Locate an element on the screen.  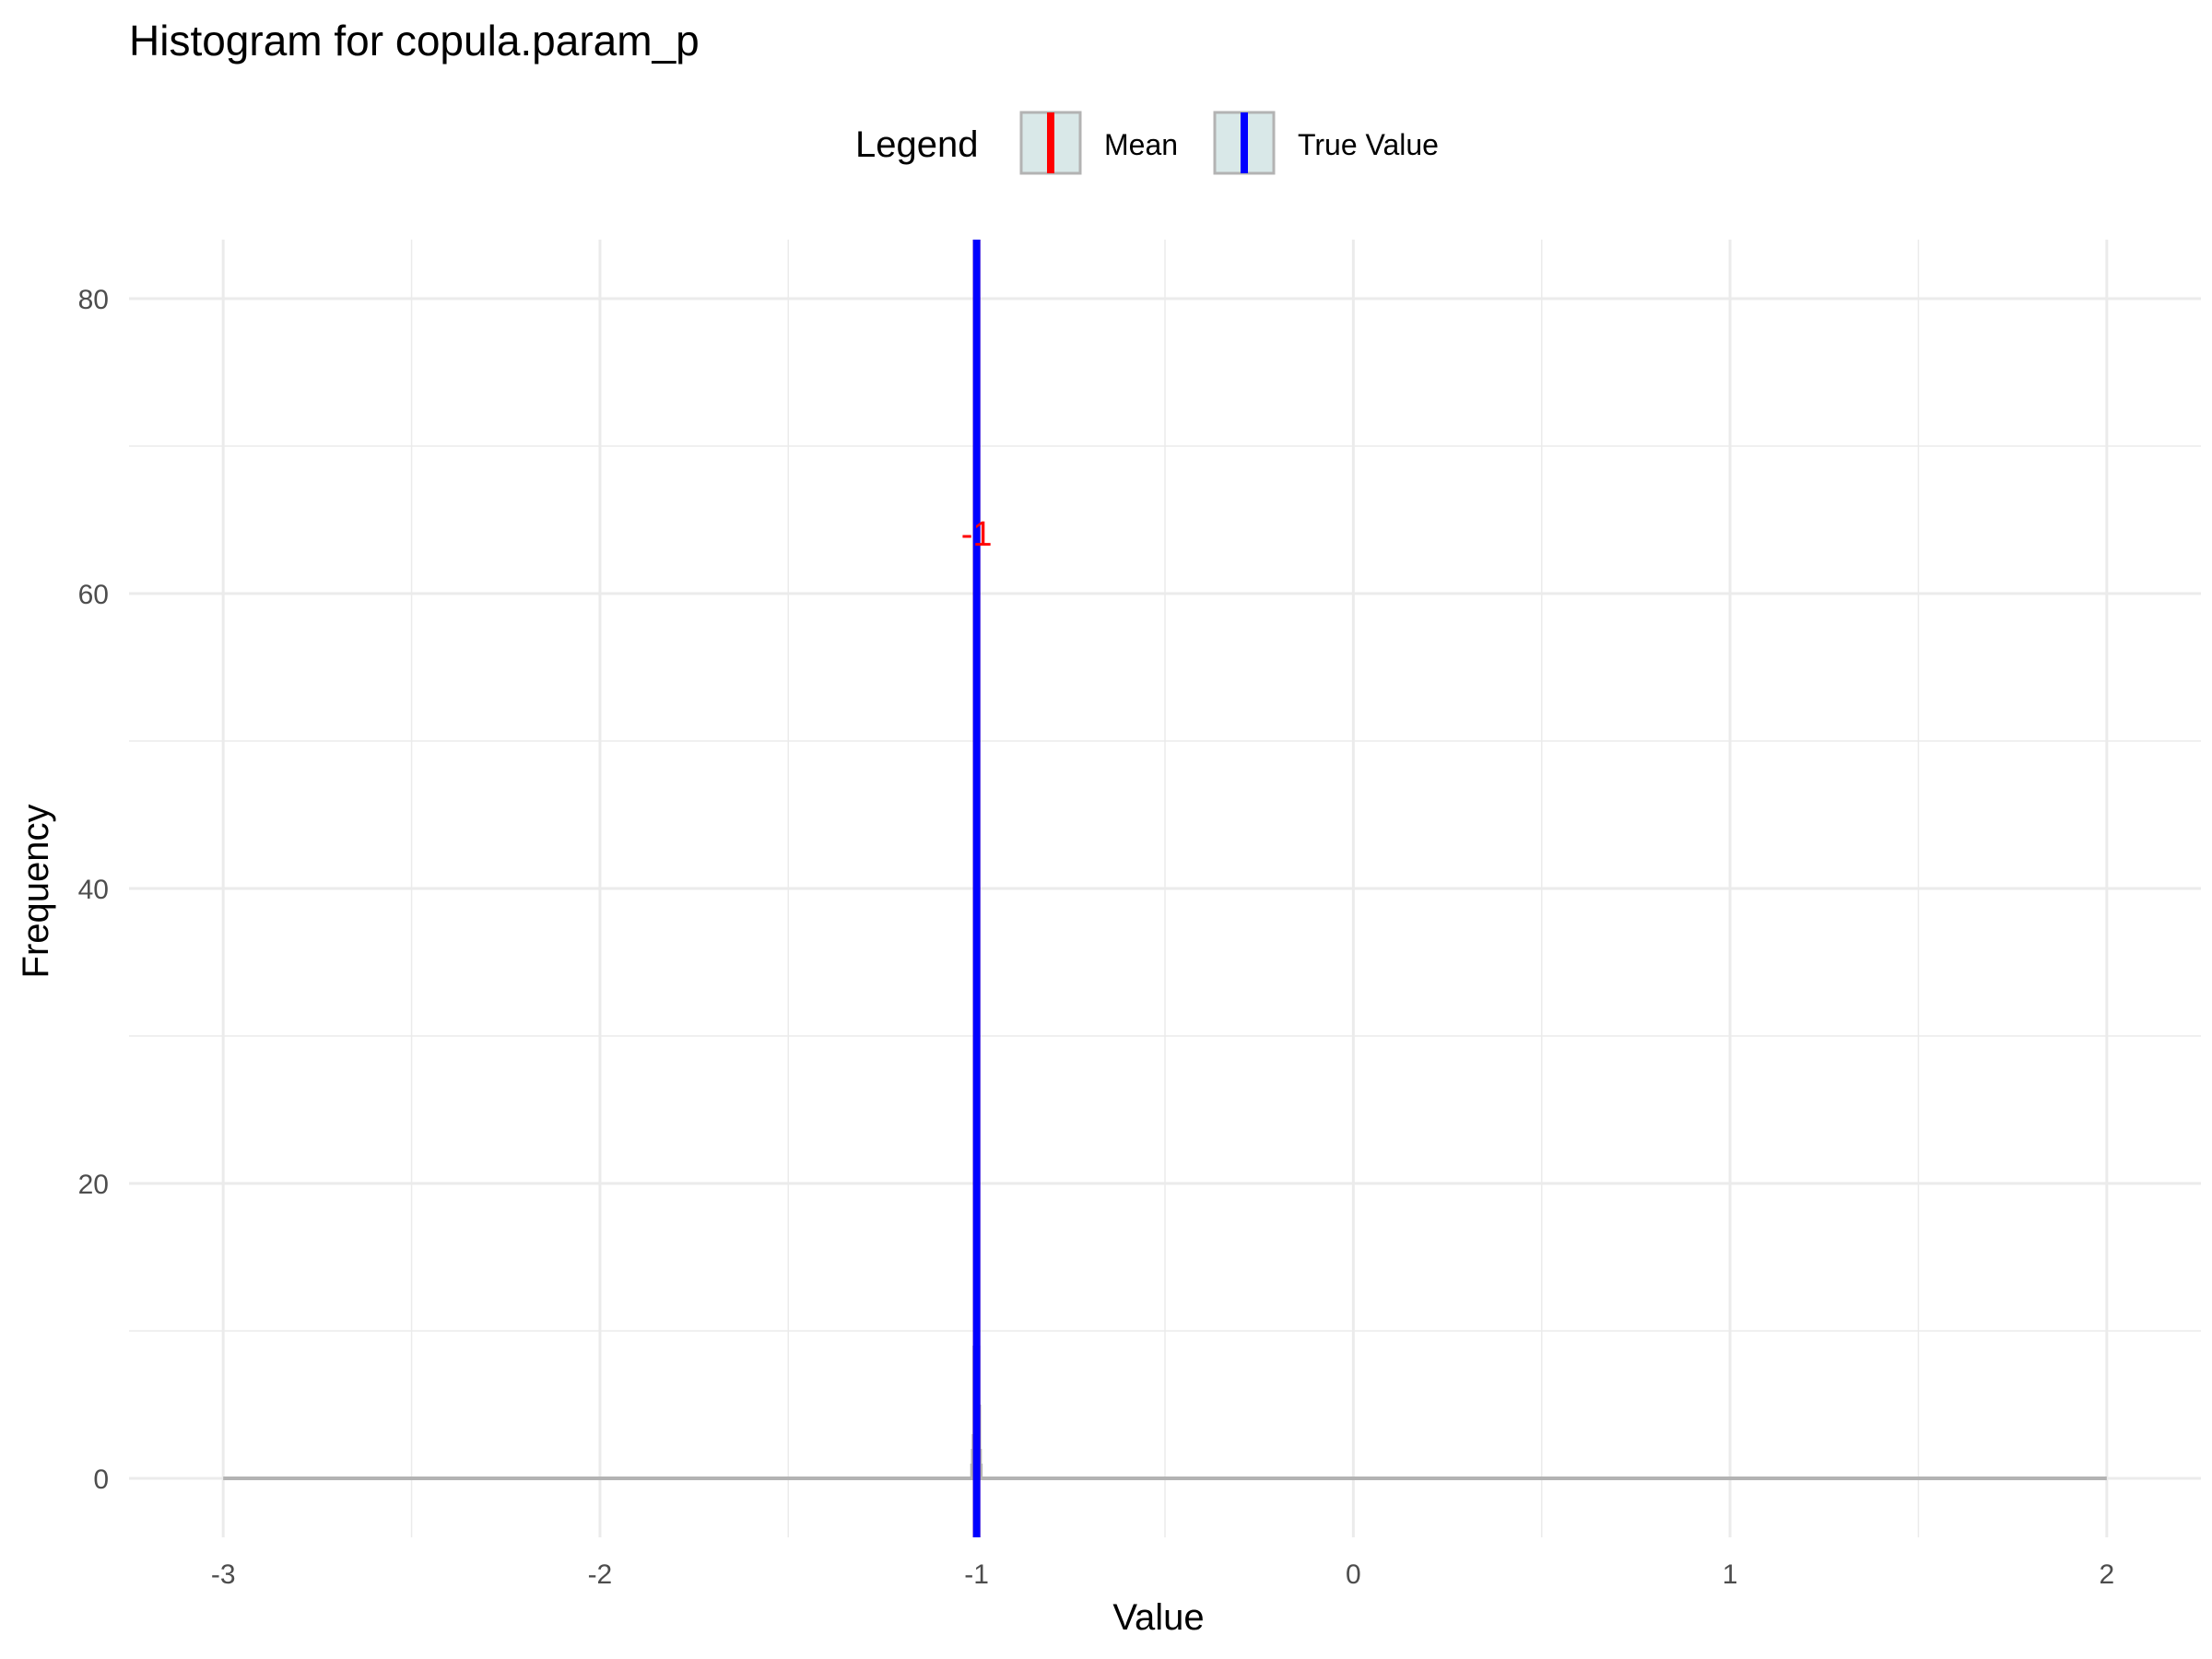
y-tick-label: 0 is located at coordinates (101, 1480).